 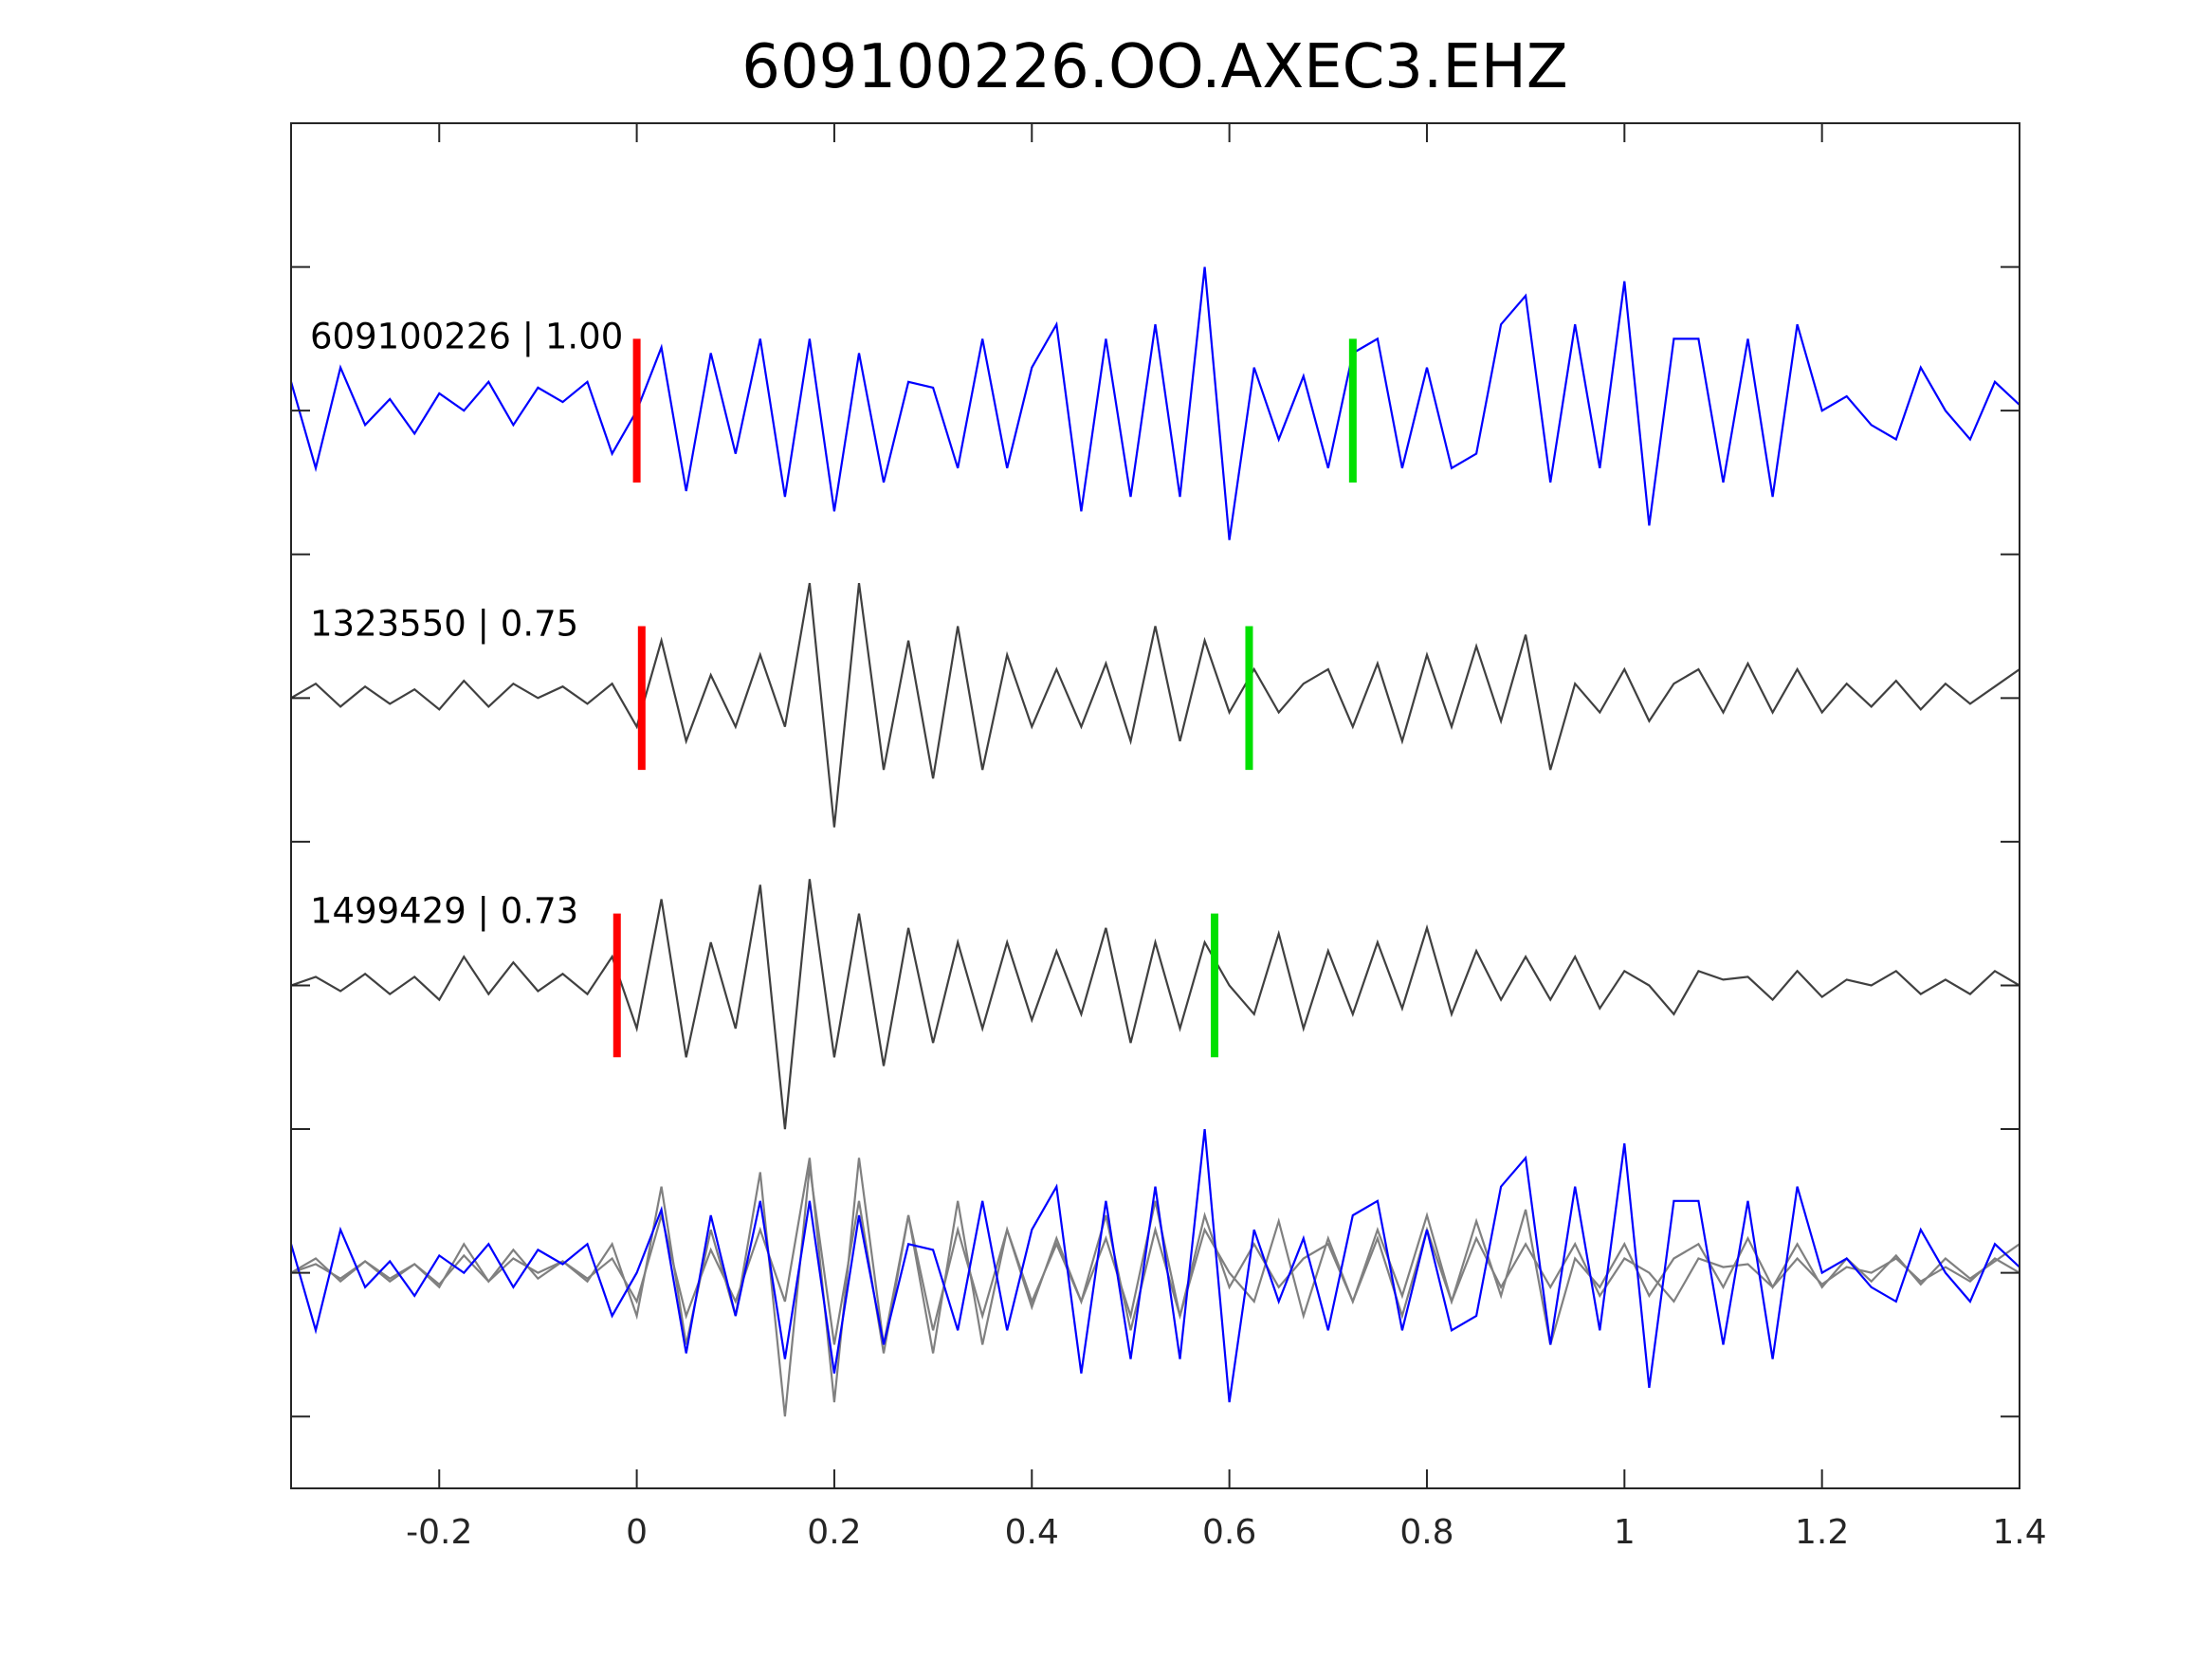 I want to click on trace-label-1: 609100226 | 1.00, so click(x=466, y=336).